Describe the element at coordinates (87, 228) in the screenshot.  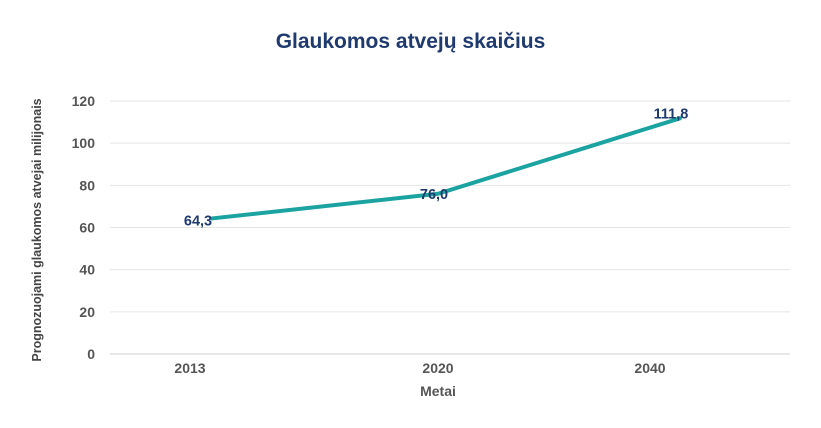
I see `y-tick-label: 60` at that location.